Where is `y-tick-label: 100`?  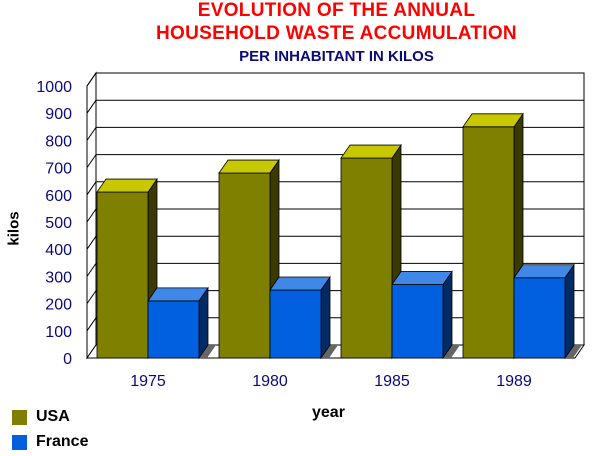
y-tick-label: 100 is located at coordinates (58, 332).